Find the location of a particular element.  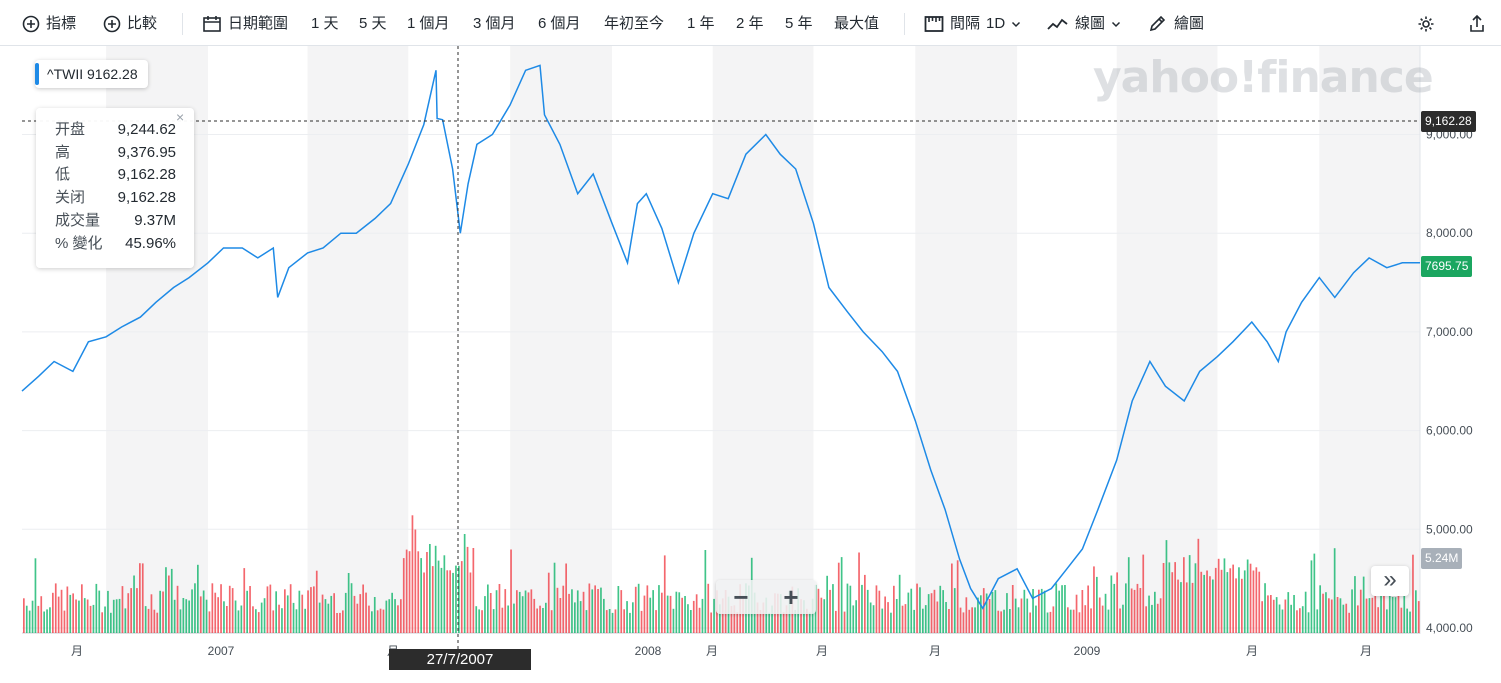

line-chart-icon is located at coordinates (1058, 24).